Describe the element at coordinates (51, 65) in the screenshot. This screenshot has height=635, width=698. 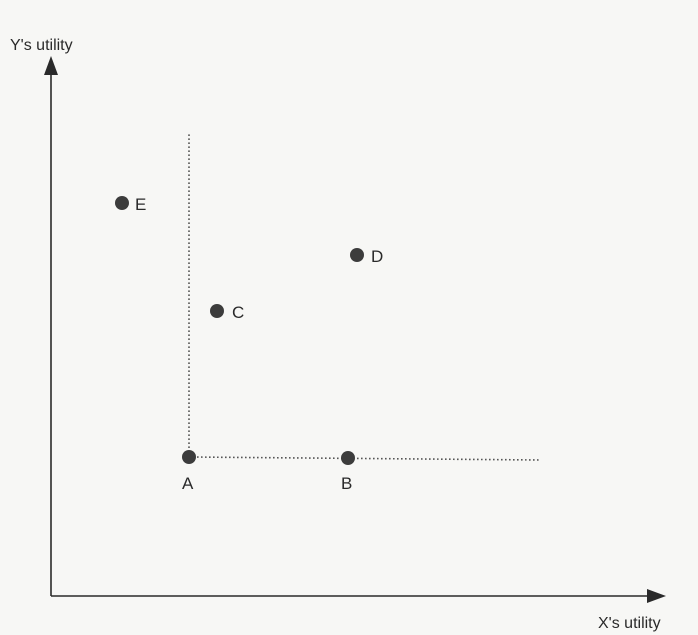
I see `y-axis-arrow` at that location.